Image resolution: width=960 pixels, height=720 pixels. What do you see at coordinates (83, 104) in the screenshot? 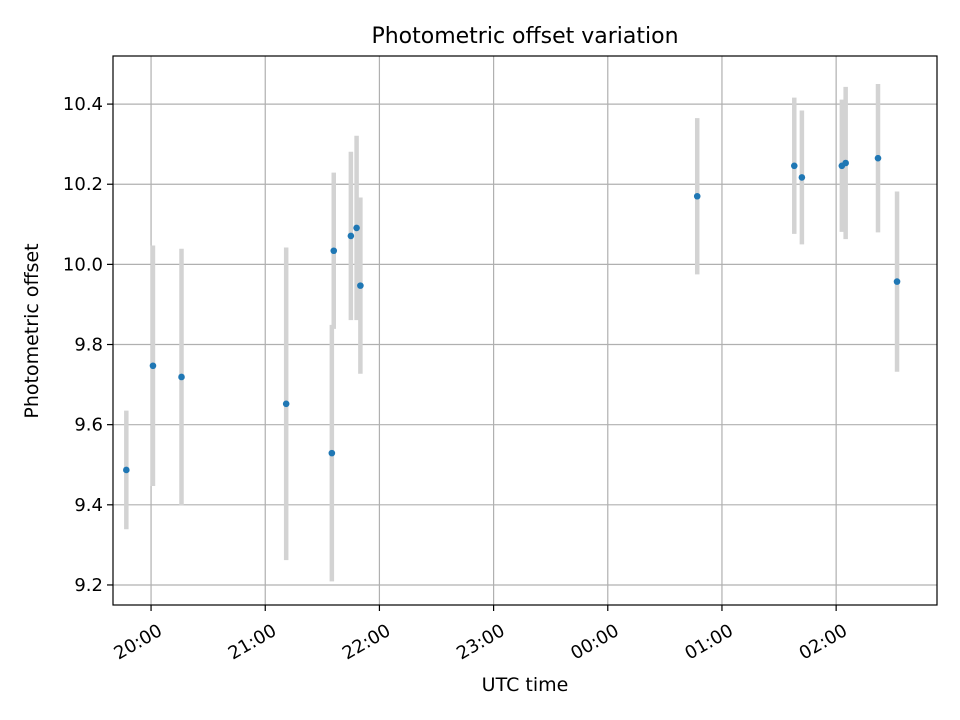
I see `y-tick-label: 10.4` at bounding box center [83, 104].